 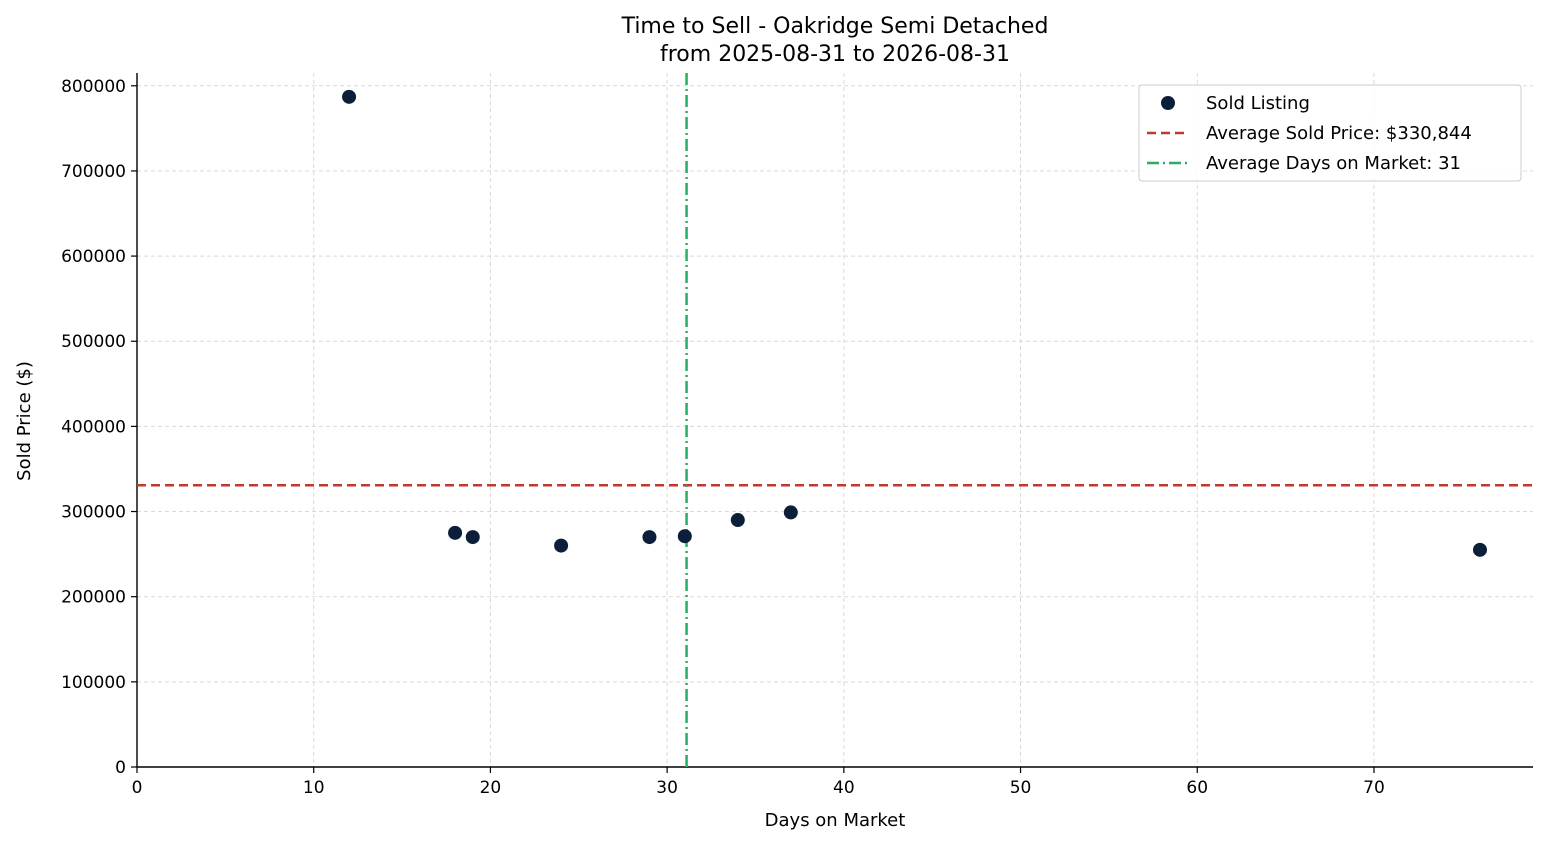 I want to click on x-tick-label: 50, so click(x=1021, y=788).